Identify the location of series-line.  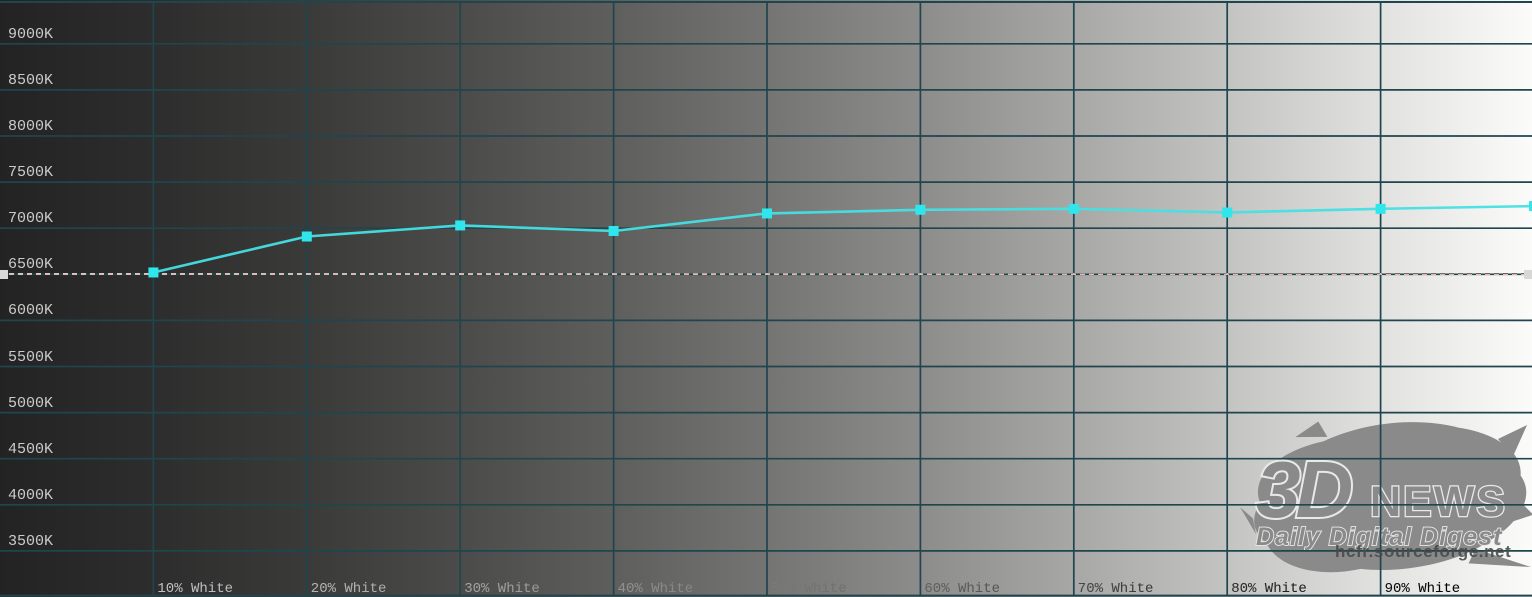
(842, 239).